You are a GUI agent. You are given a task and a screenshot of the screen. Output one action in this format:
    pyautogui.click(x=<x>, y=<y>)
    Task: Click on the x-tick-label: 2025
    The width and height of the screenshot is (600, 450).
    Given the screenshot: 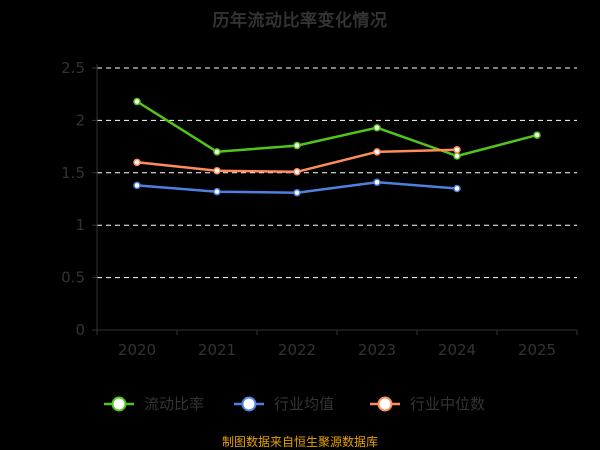 What is the action you would take?
    pyautogui.click(x=537, y=350)
    